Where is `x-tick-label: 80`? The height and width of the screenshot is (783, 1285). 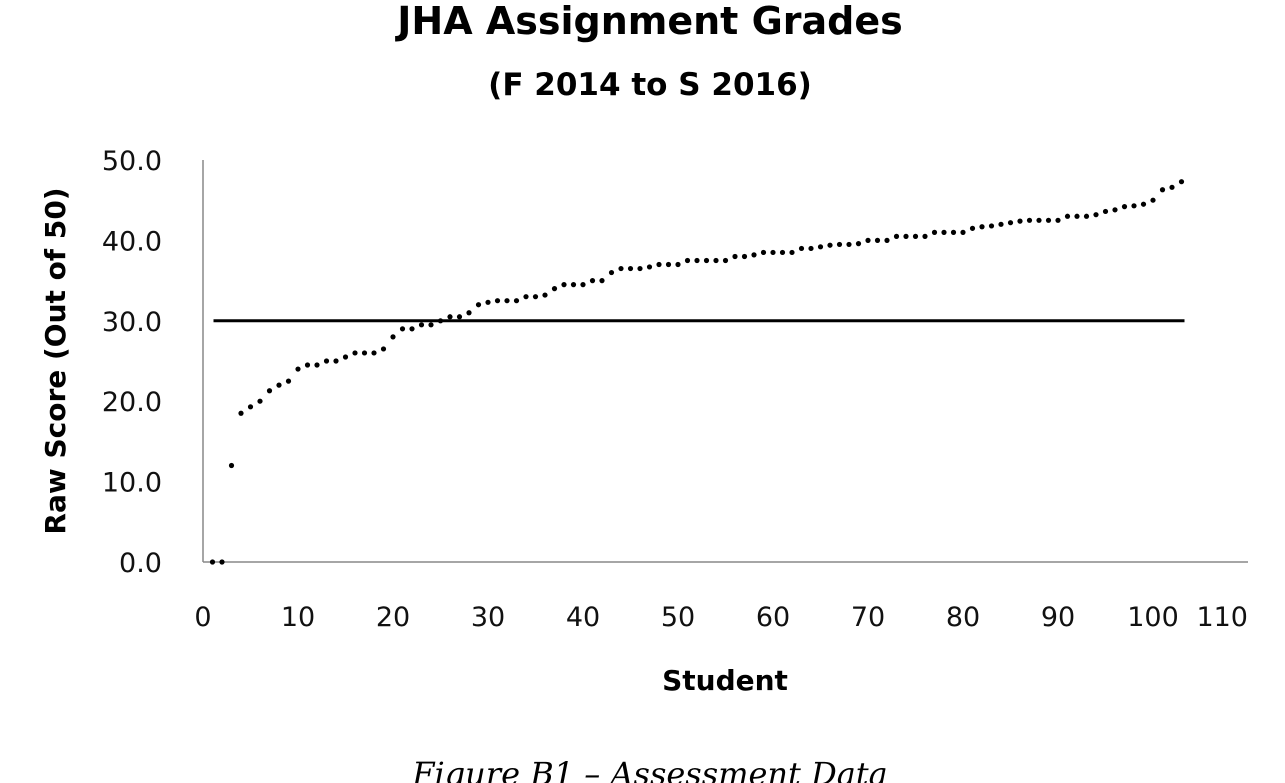 x-tick-label: 80 is located at coordinates (963, 617).